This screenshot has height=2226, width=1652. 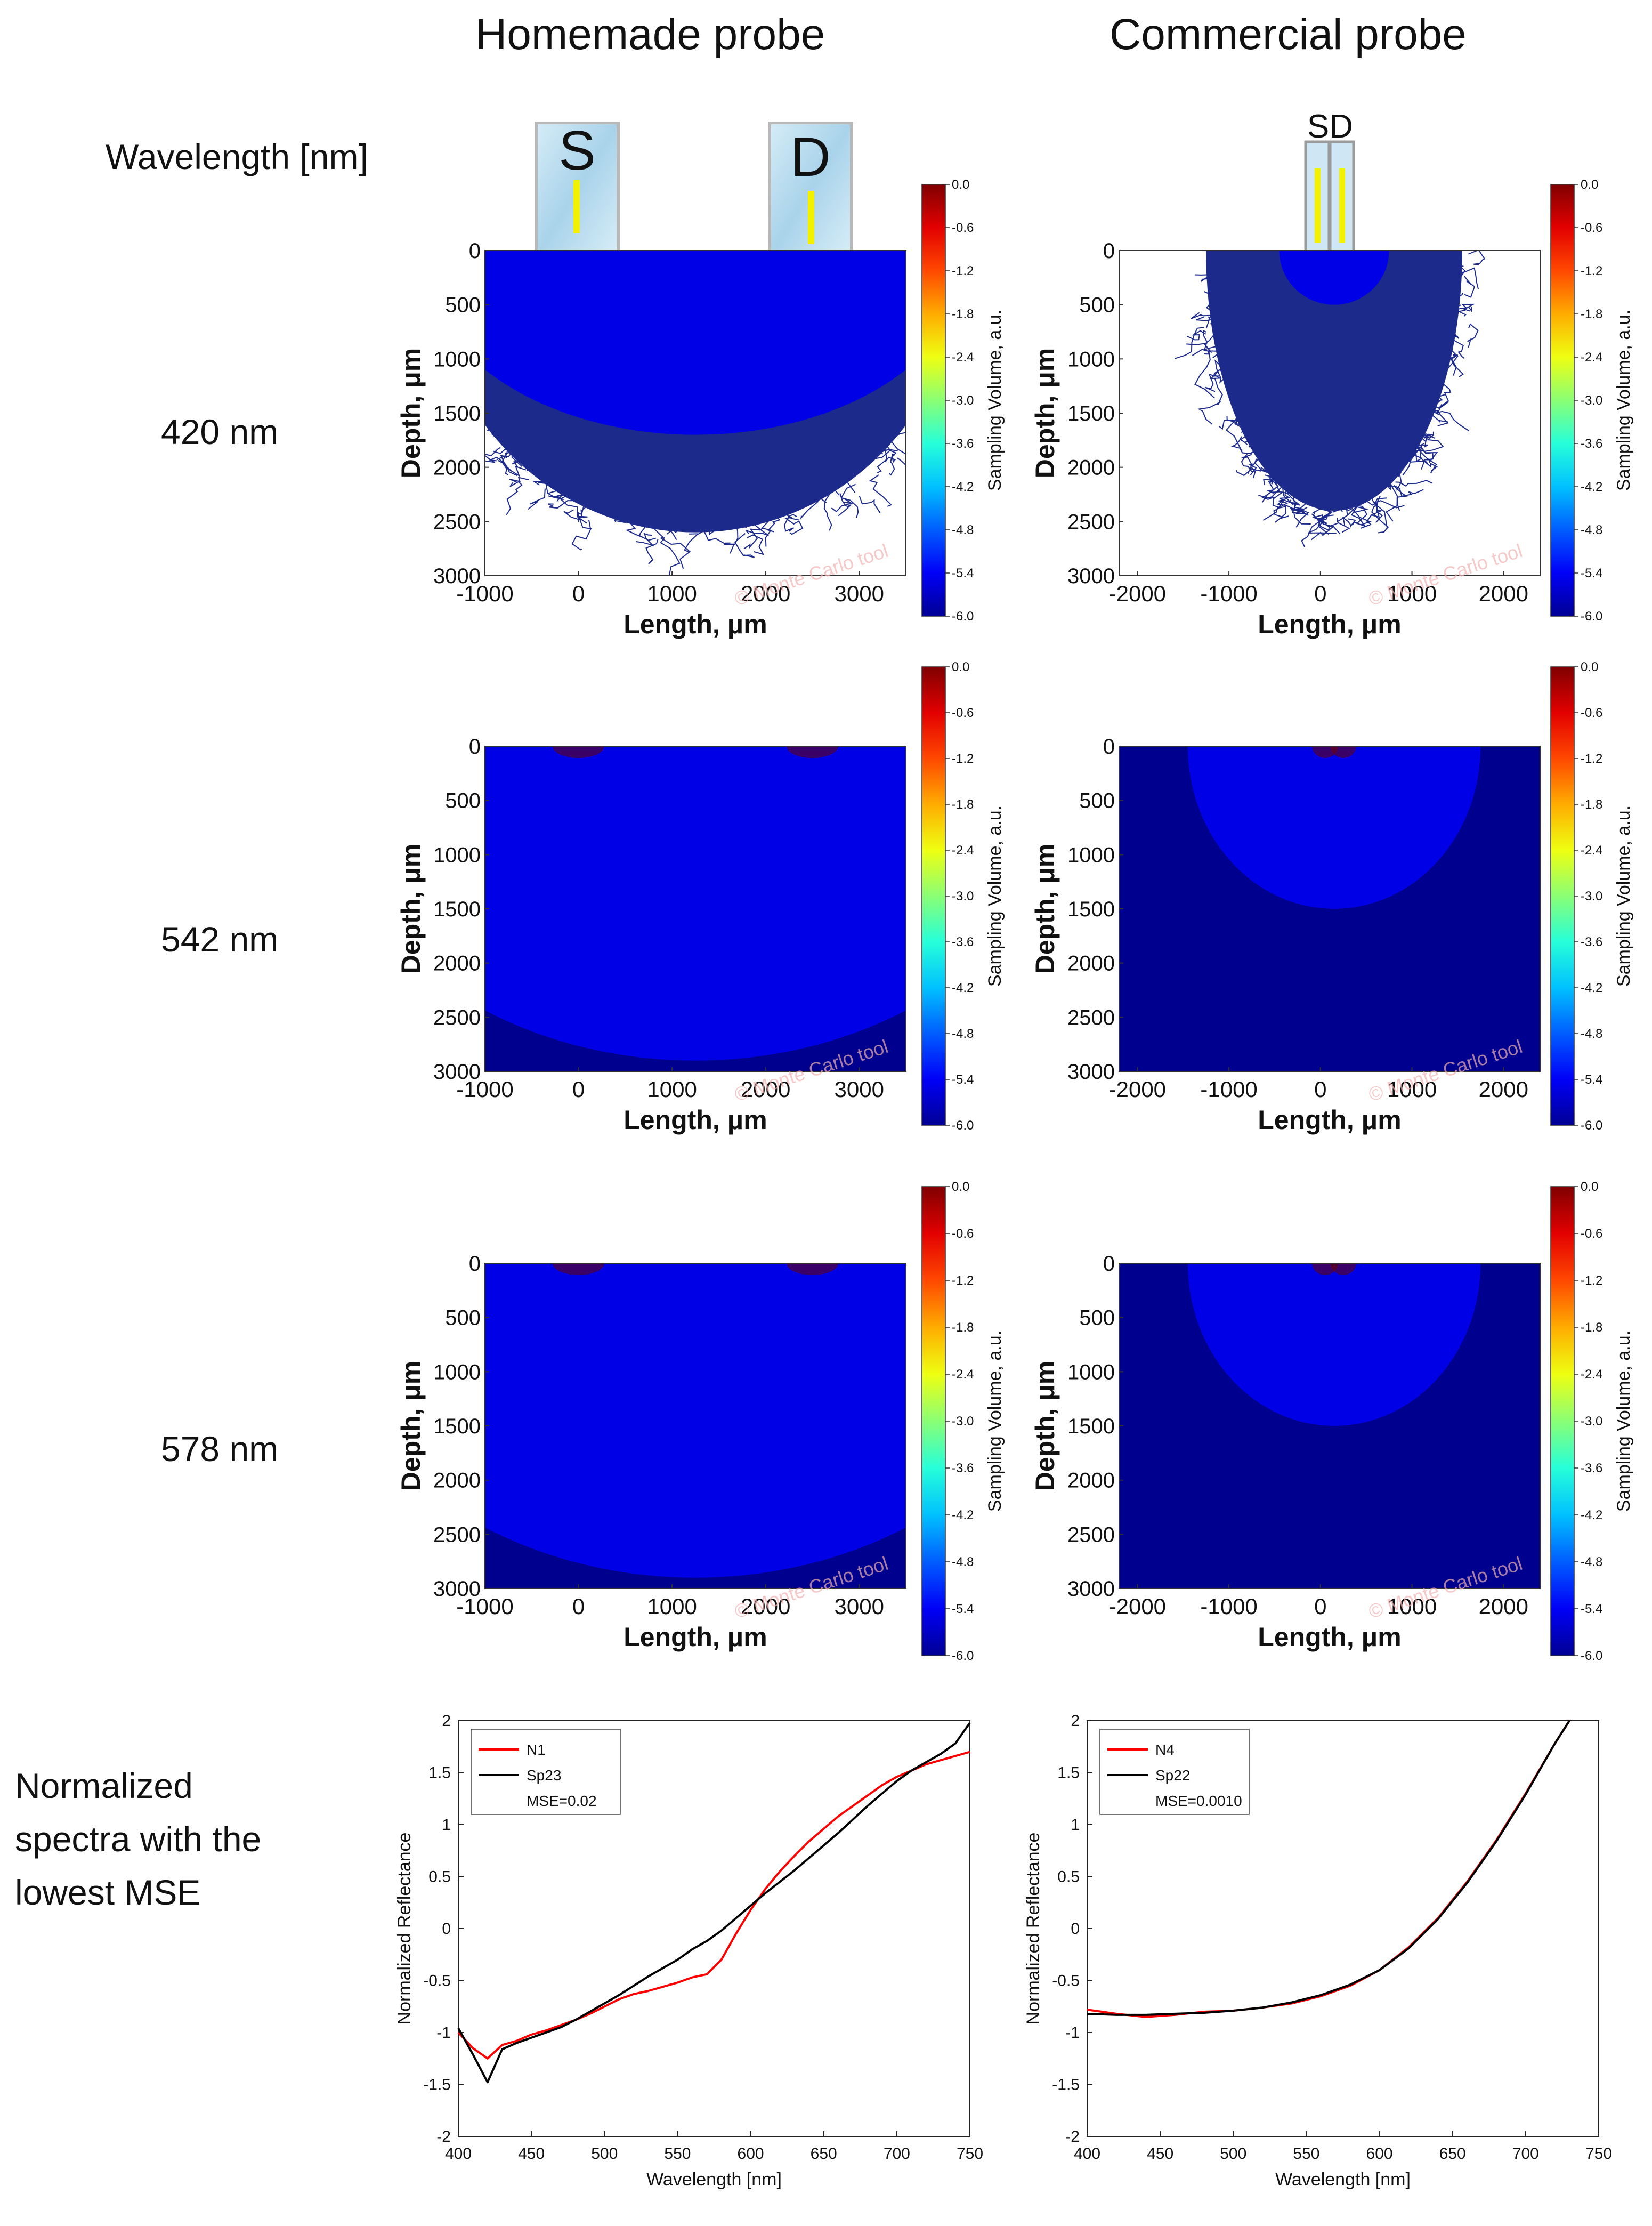 What do you see at coordinates (138, 1839) in the screenshot?
I see `spectra-row-label: Normalized spectra with the lowest MSE` at bounding box center [138, 1839].